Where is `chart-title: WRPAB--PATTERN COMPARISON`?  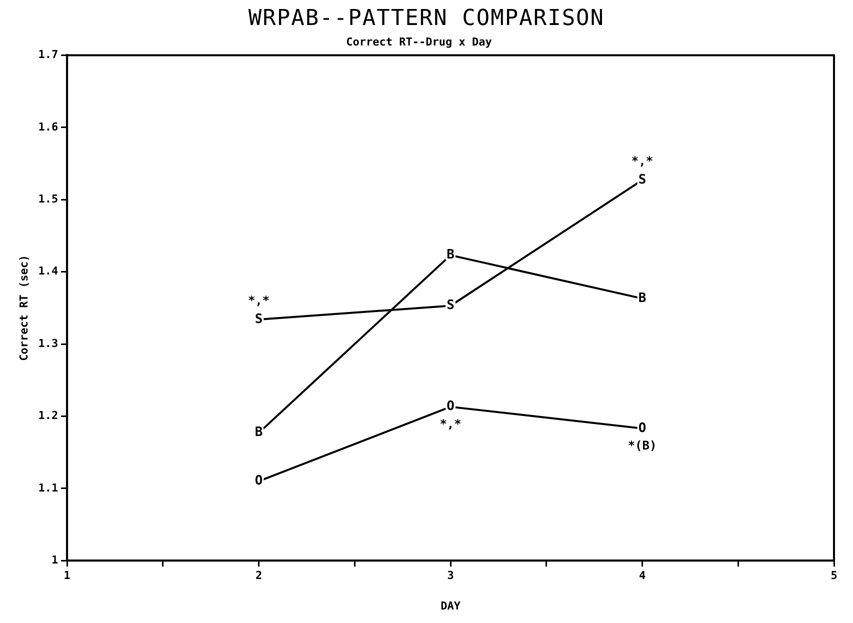 chart-title: WRPAB--PATTERN COMPARISON is located at coordinates (426, 18).